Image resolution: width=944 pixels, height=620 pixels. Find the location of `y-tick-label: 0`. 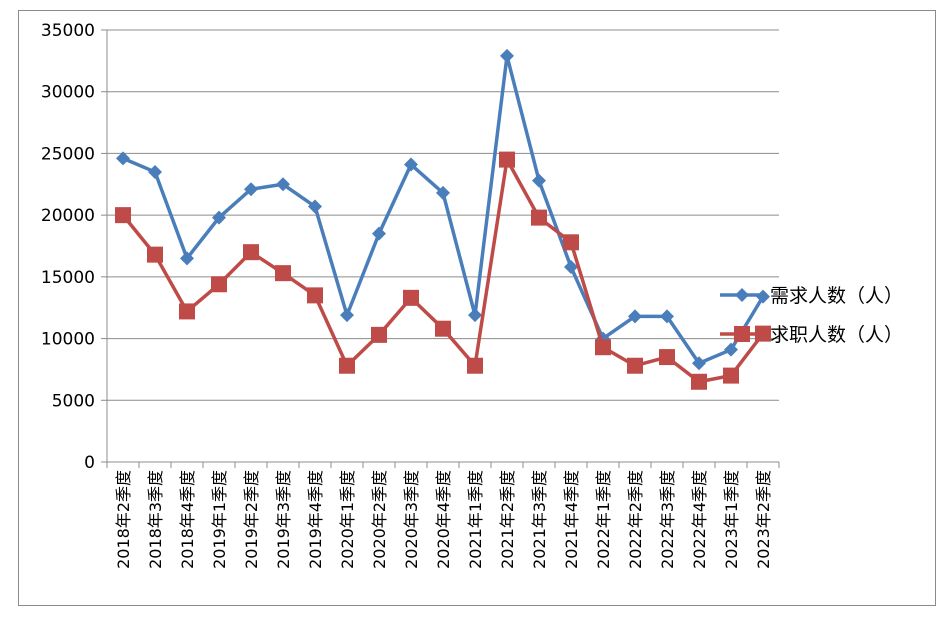

y-tick-label: 0 is located at coordinates (89, 463).